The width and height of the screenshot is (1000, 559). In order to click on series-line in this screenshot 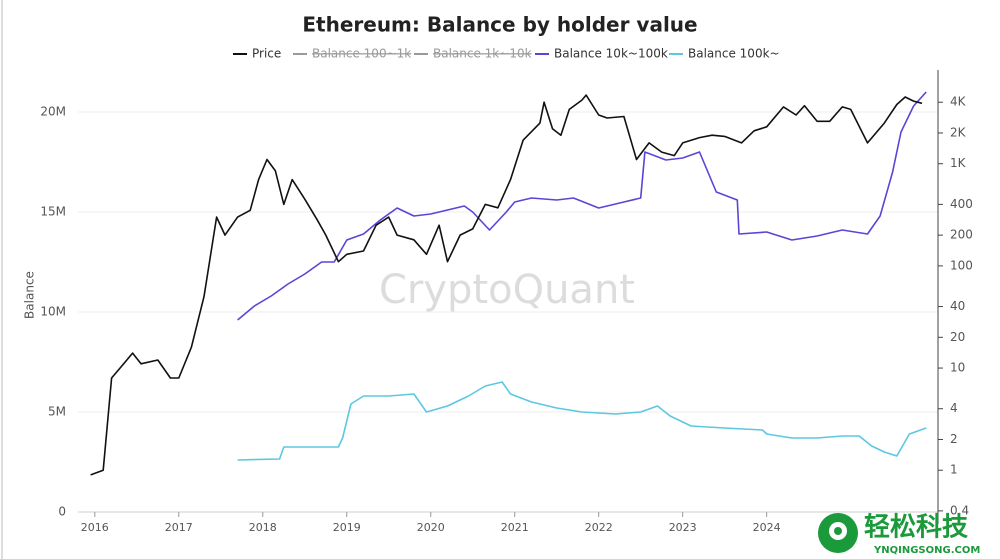, I will do `click(582, 421)`.